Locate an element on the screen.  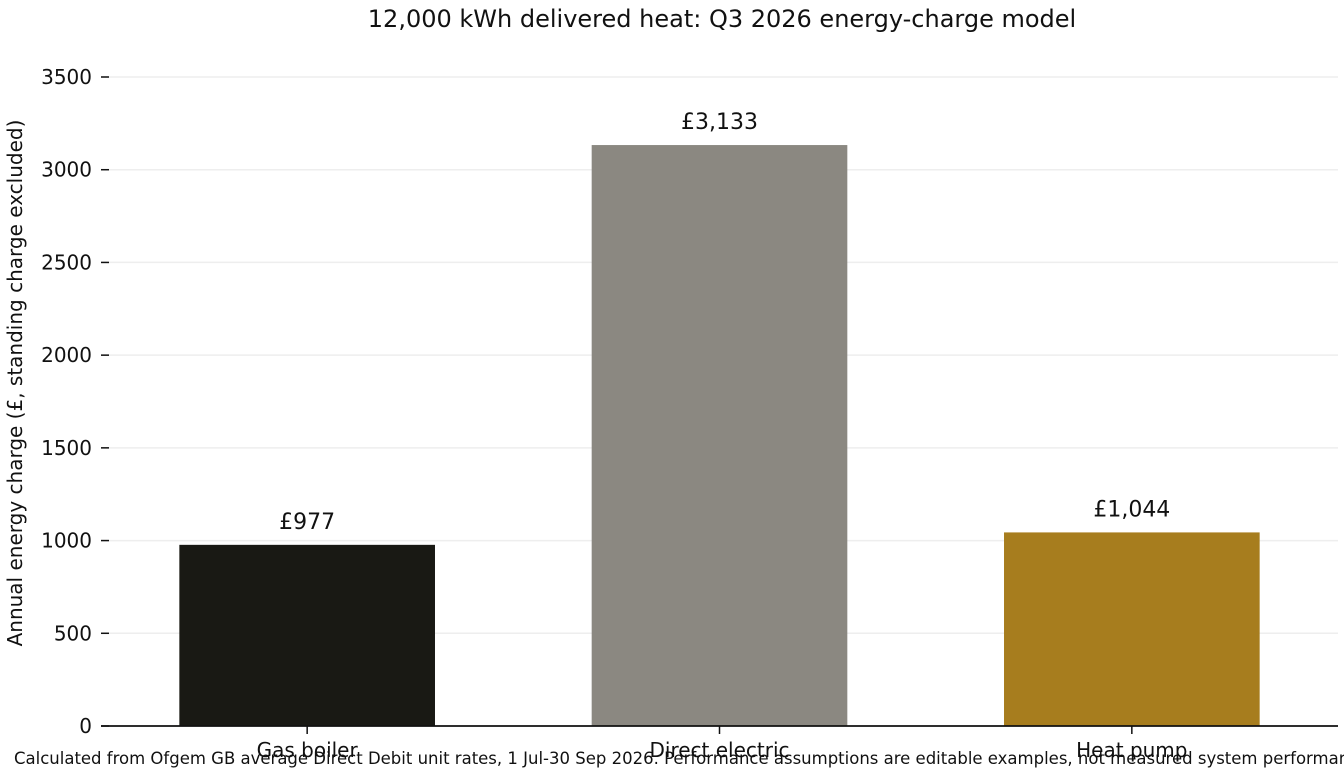
bar-direct-electric is located at coordinates (719, 435).